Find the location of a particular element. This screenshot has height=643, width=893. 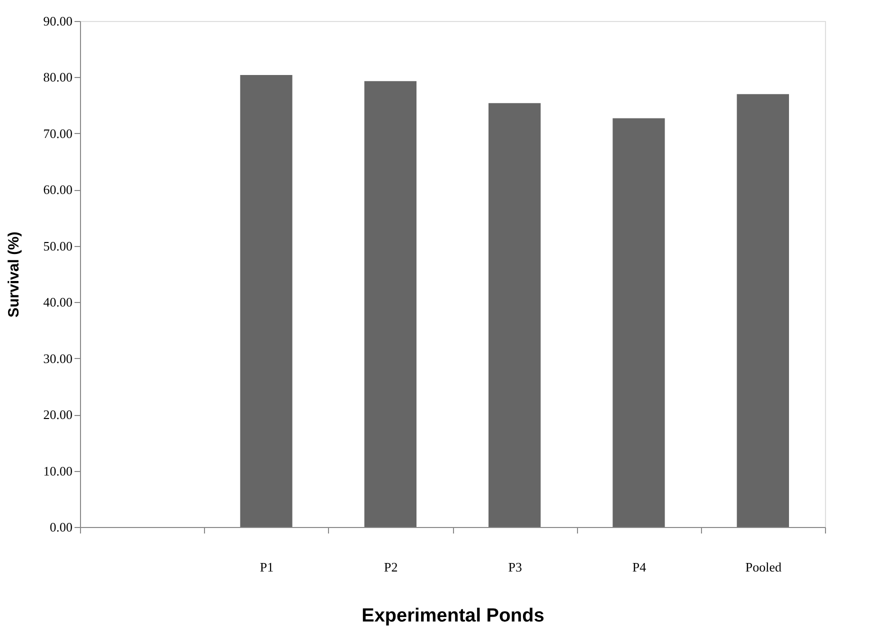

x-axis-title: Experimental Ponds is located at coordinates (453, 616).